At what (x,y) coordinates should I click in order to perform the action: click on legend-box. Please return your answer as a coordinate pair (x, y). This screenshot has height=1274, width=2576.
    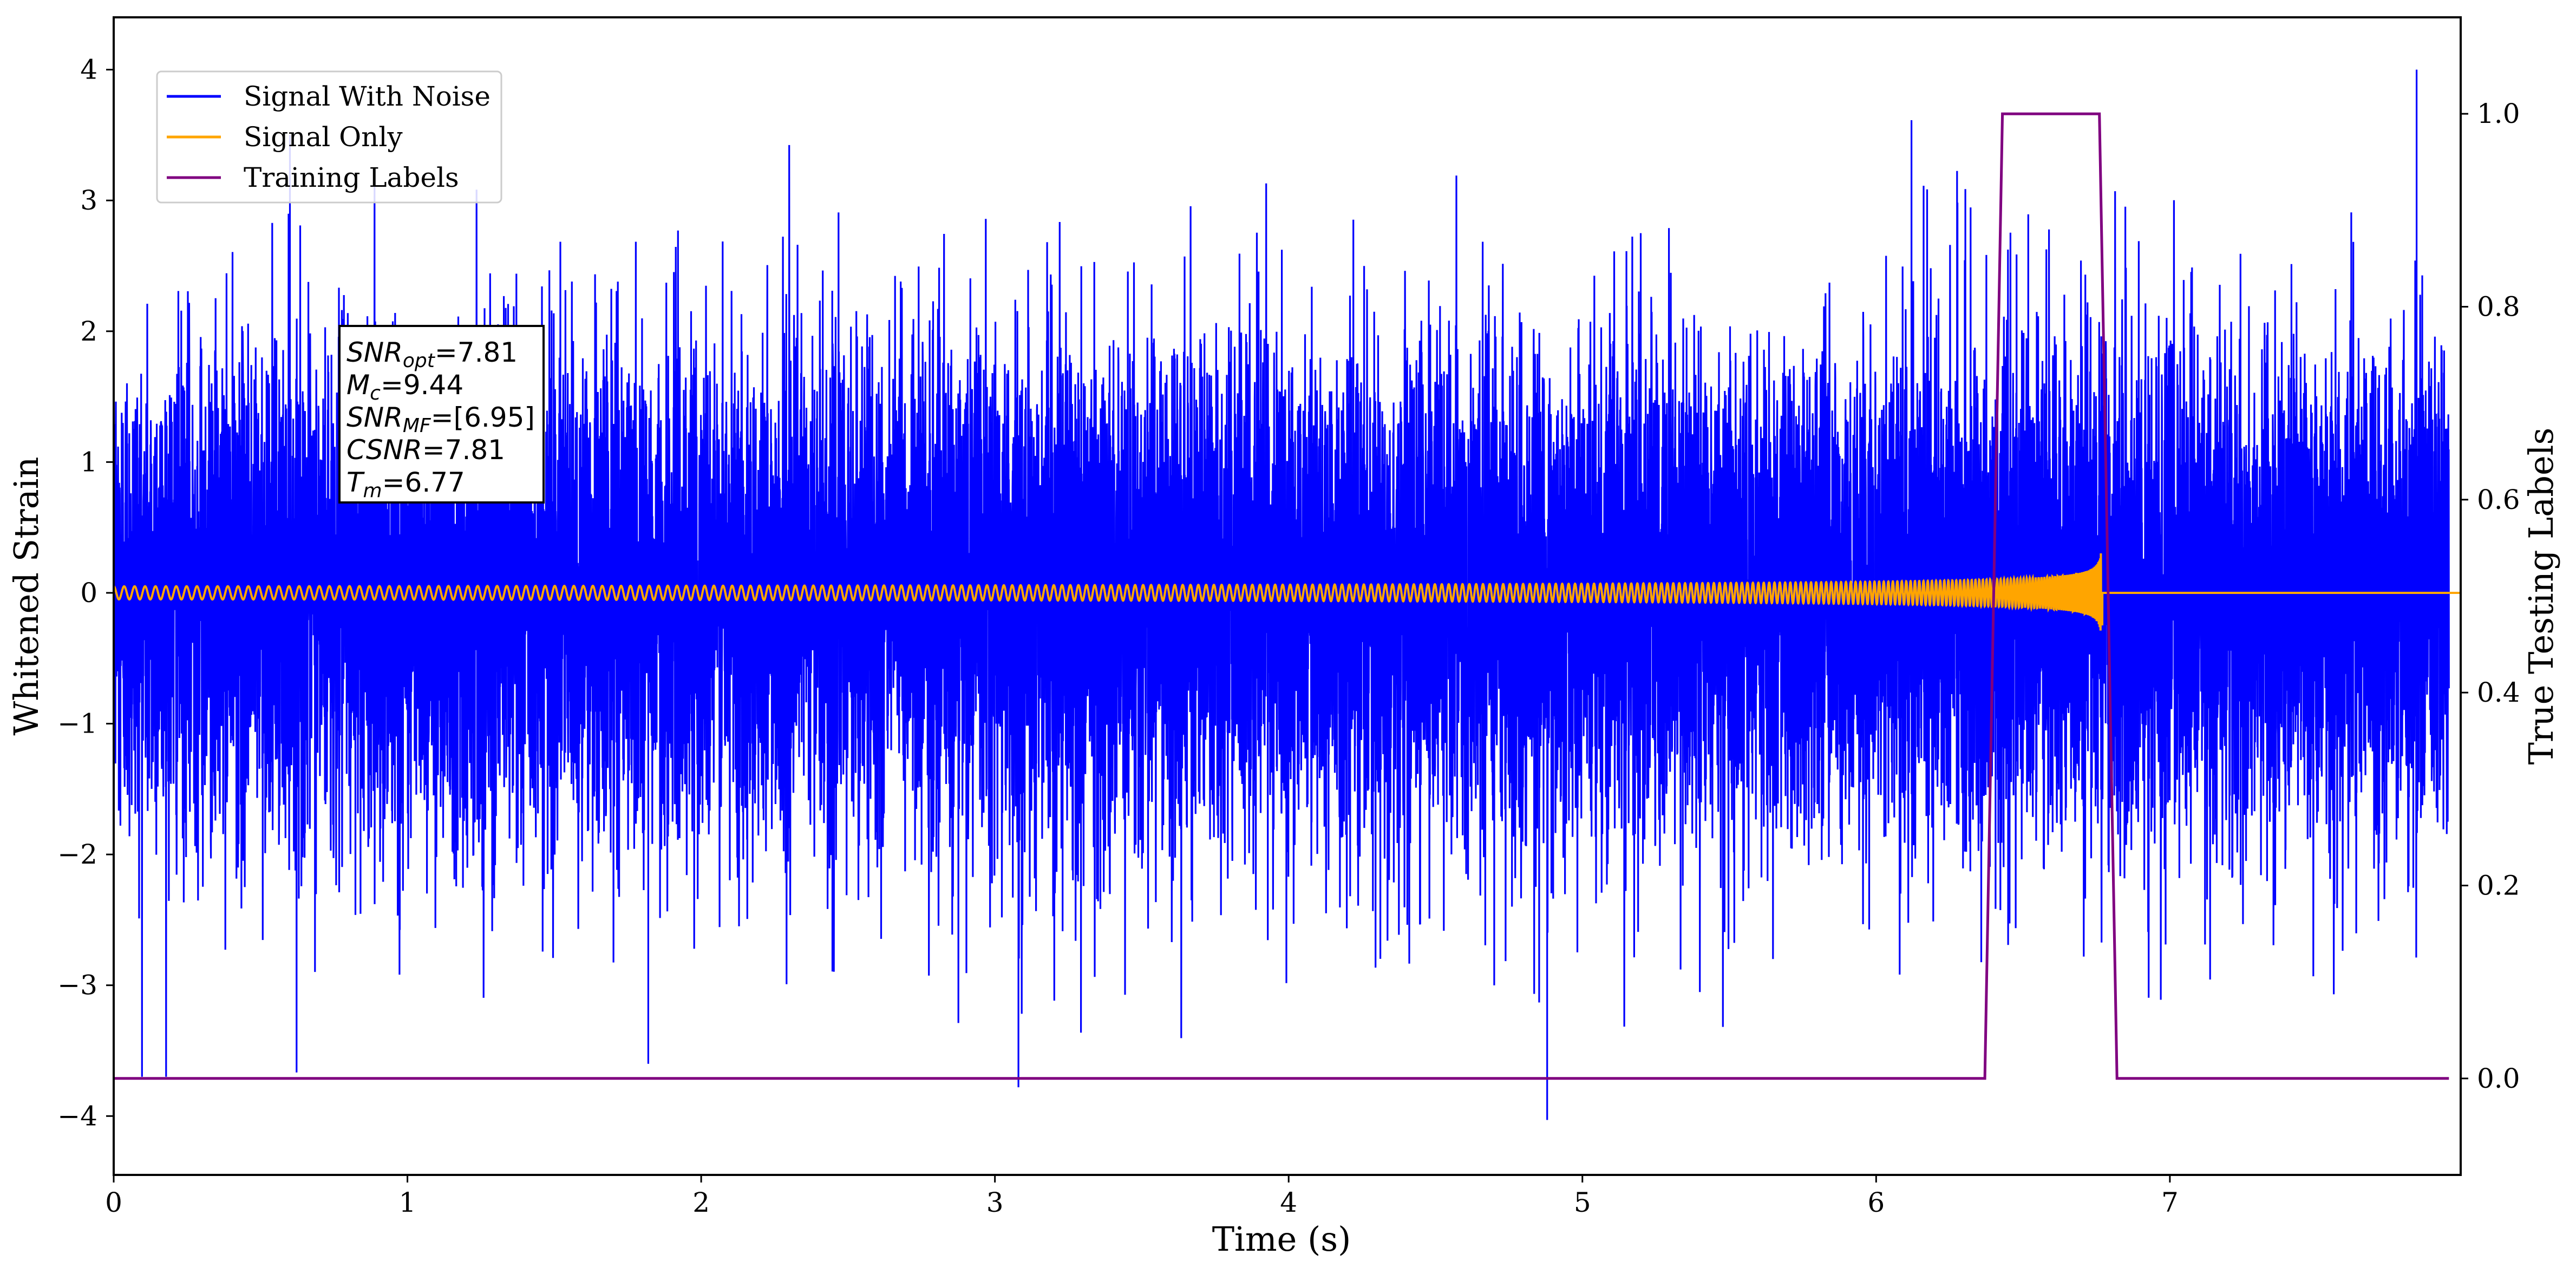
    Looking at the image, I should click on (329, 137).